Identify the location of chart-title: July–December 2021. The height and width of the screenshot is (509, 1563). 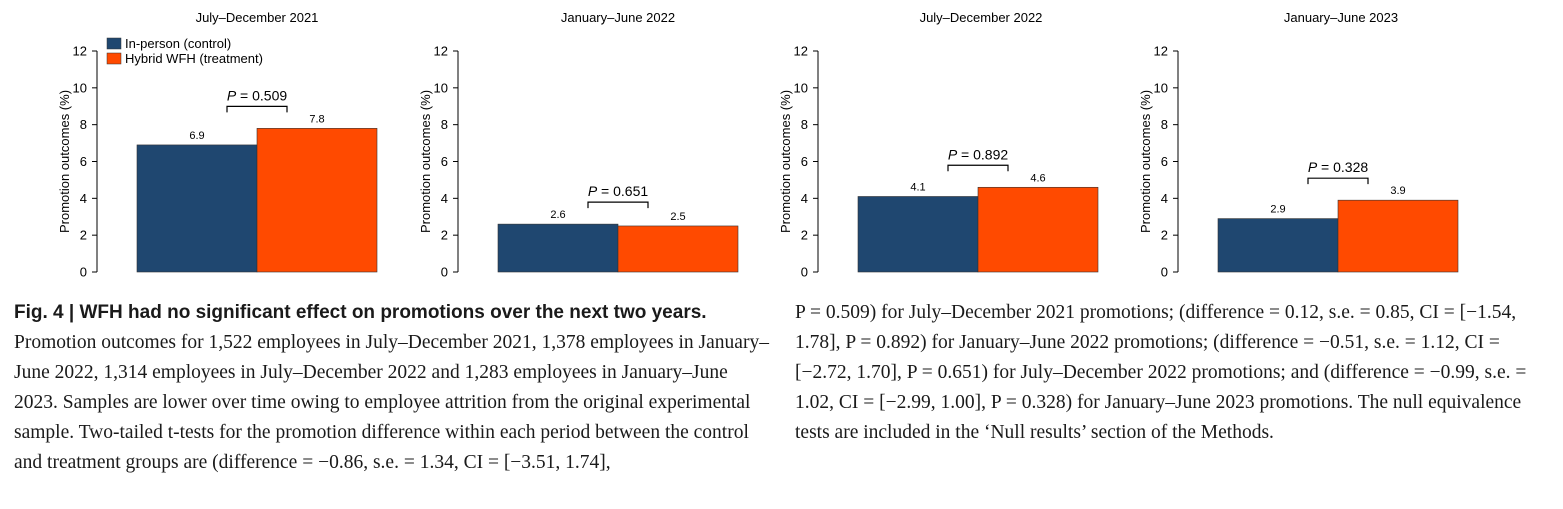
(257, 17).